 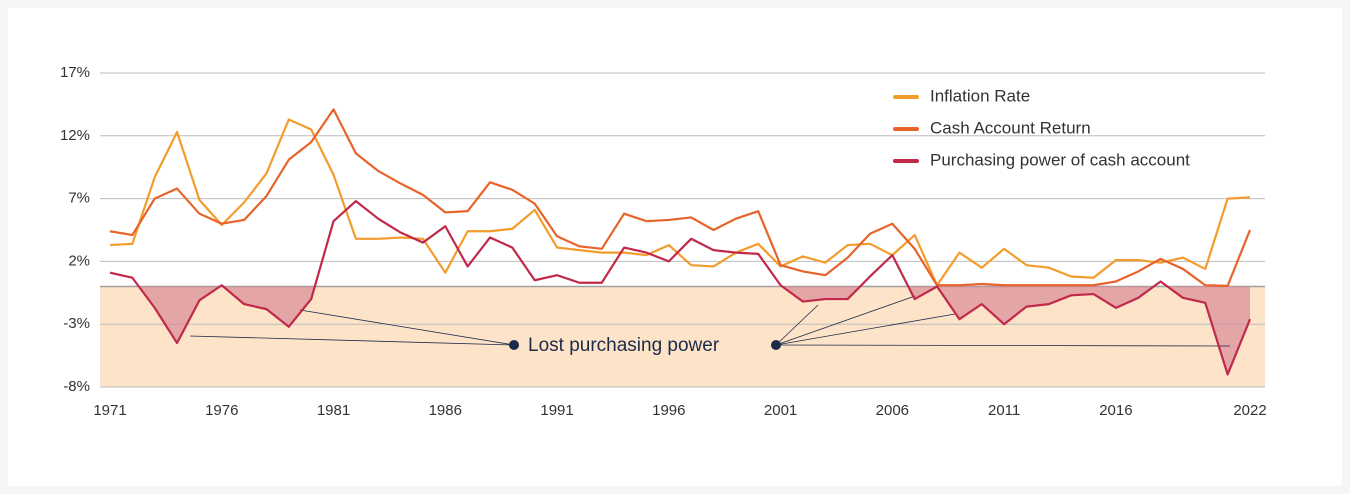 What do you see at coordinates (221, 410) in the screenshot?
I see `x-tick-label: 1976` at bounding box center [221, 410].